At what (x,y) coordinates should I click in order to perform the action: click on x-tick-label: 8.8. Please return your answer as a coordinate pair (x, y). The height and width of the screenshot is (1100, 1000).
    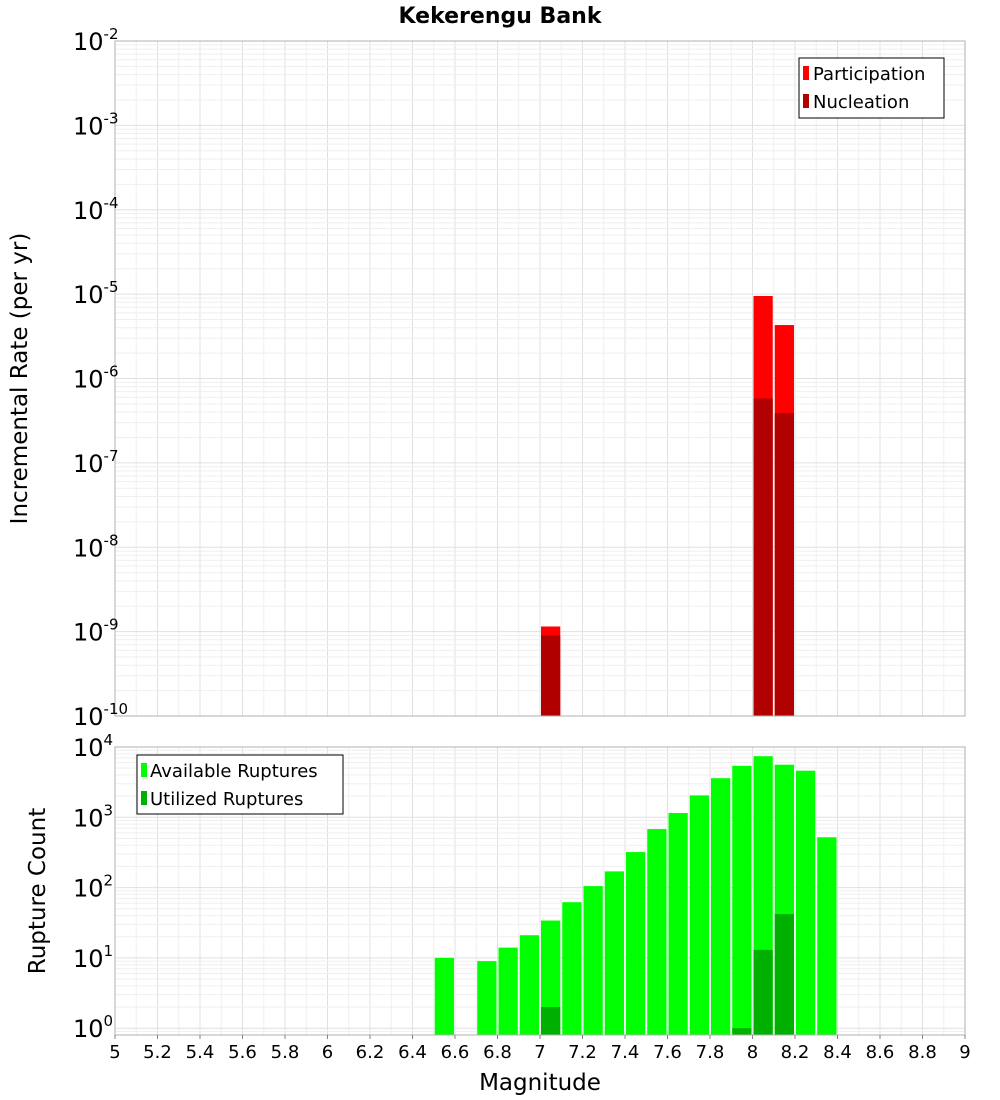
    Looking at the image, I should click on (922, 1052).